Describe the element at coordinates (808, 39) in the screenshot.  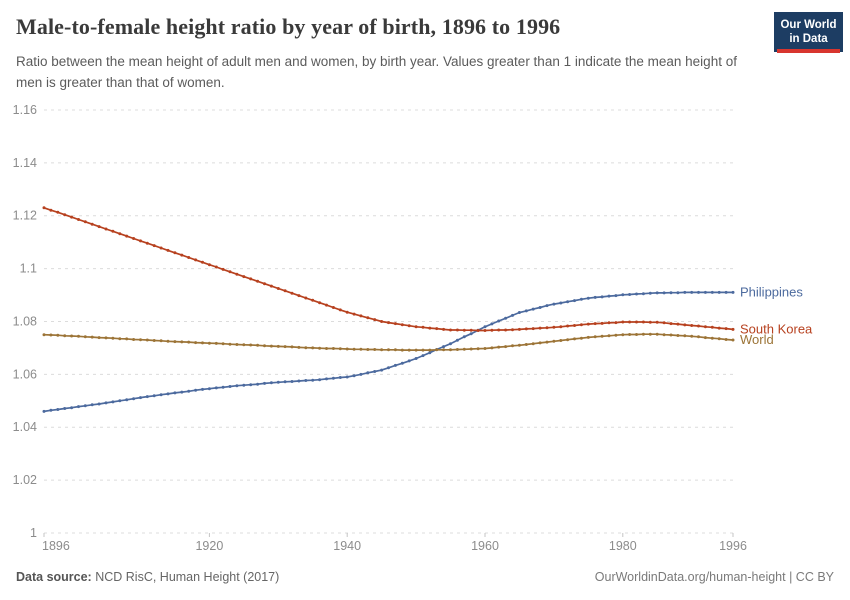
I see `owid-logo-line2: in Data` at that location.